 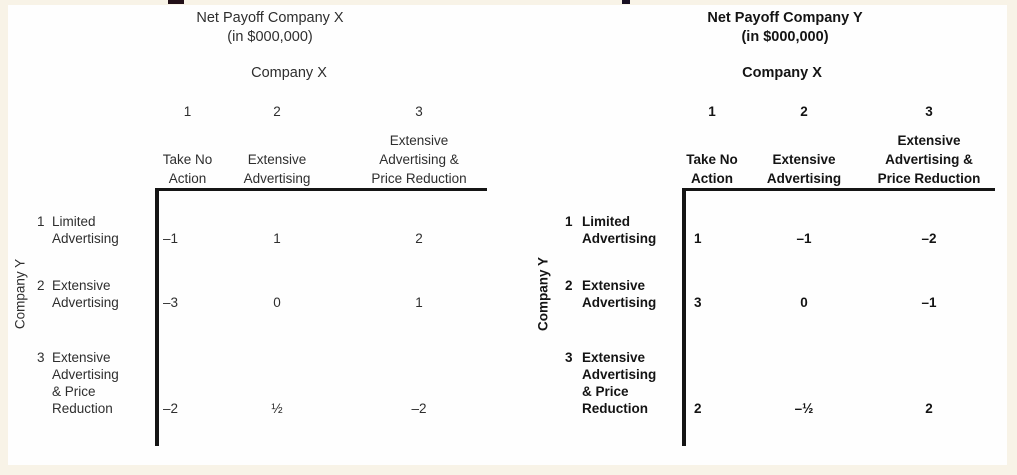 I want to click on table-row: 2 Extensive Advertising –3 0 1, so click(x=250, y=294).